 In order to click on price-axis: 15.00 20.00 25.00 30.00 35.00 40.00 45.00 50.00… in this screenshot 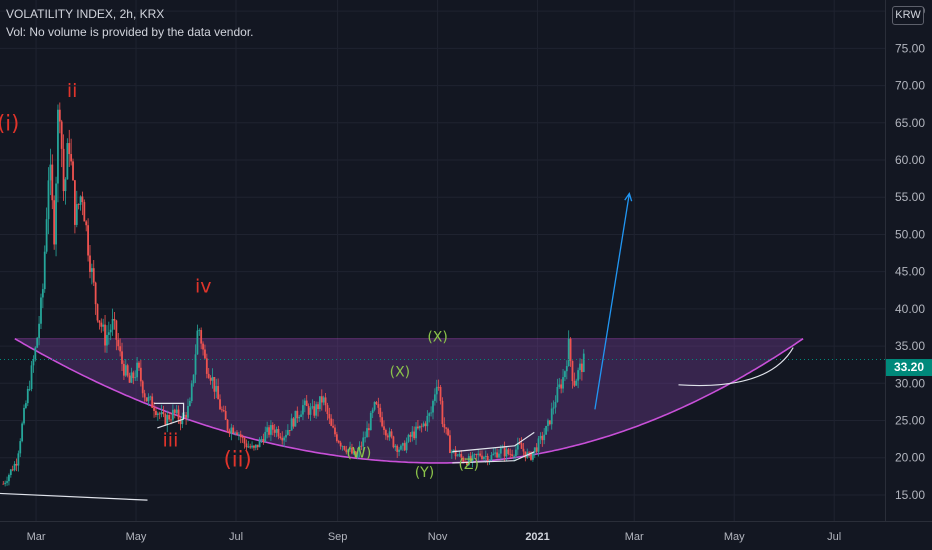, I will do `click(910, 253)`.